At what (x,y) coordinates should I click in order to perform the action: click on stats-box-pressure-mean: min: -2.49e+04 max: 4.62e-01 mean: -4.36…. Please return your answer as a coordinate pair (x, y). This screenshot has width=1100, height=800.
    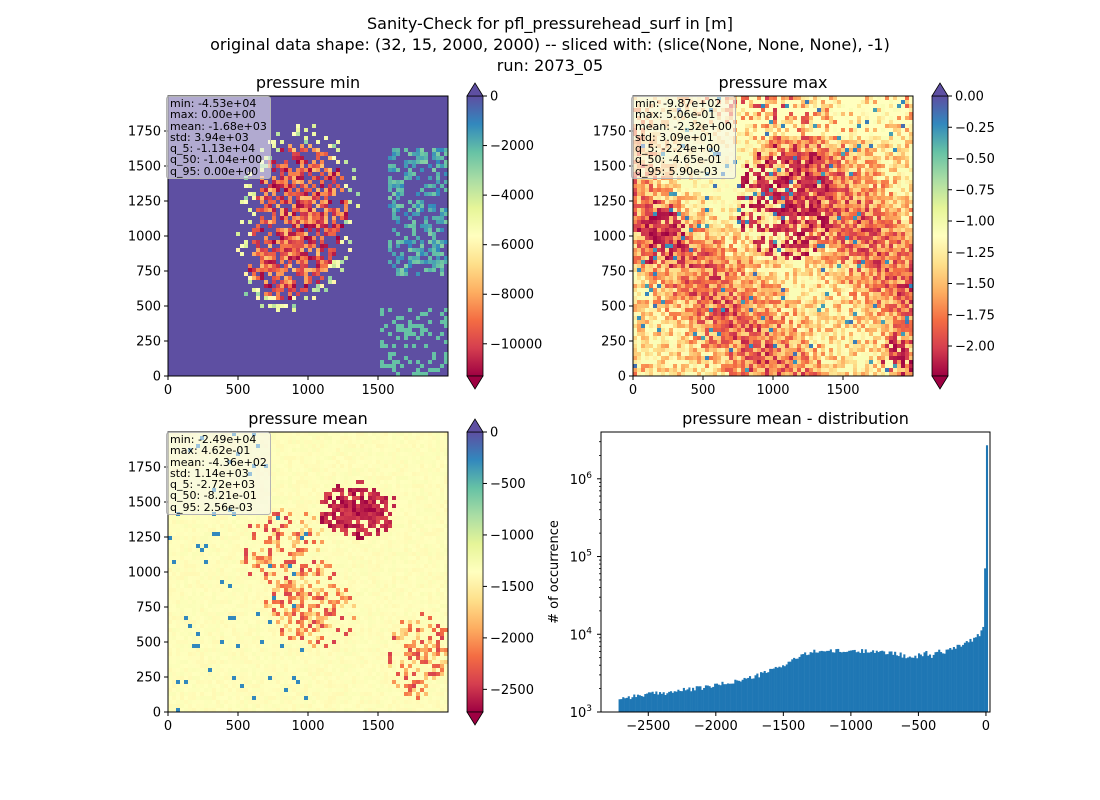
    Looking at the image, I should click on (218, 474).